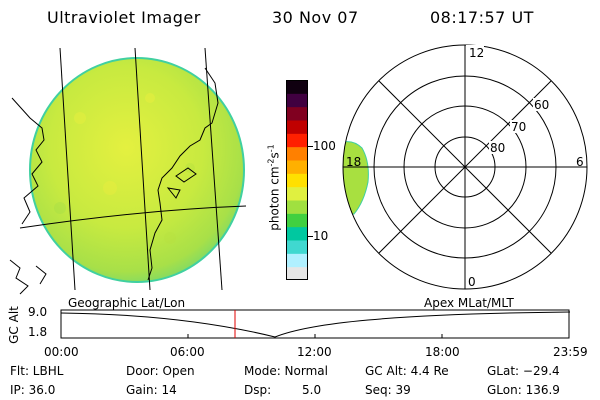  What do you see at coordinates (518, 127) in the screenshot?
I see `lat-label-70: 70` at bounding box center [518, 127].